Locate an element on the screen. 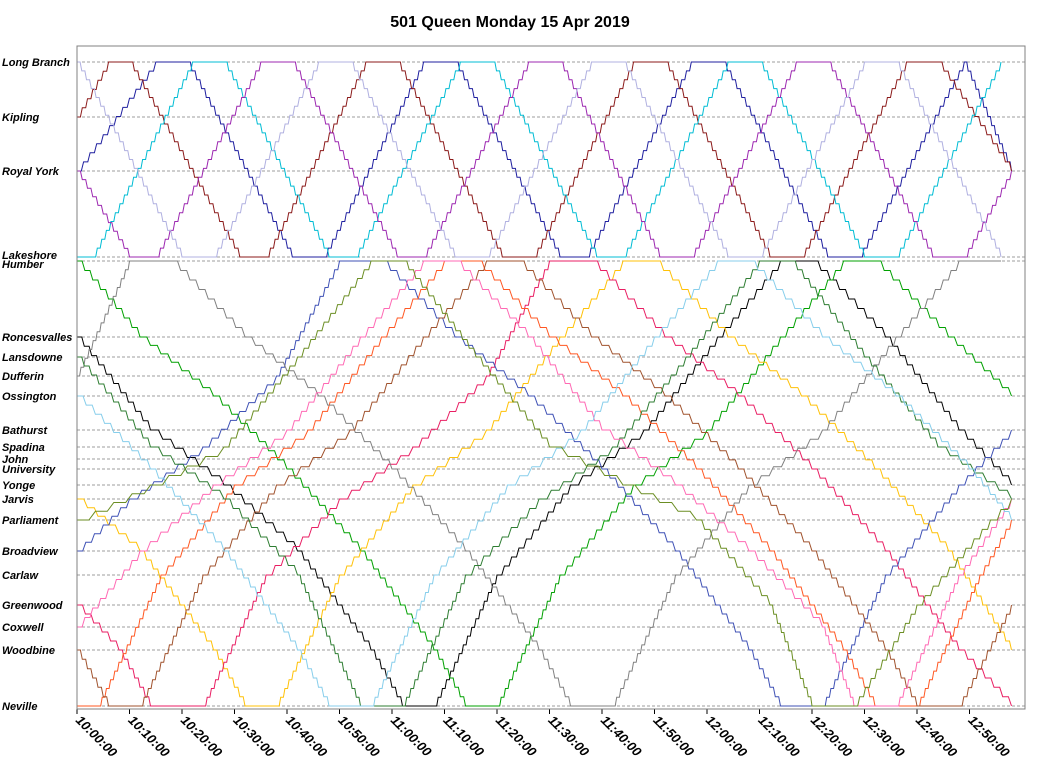 The image size is (1039, 773). stop-label: Royal York is located at coordinates (31, 172).